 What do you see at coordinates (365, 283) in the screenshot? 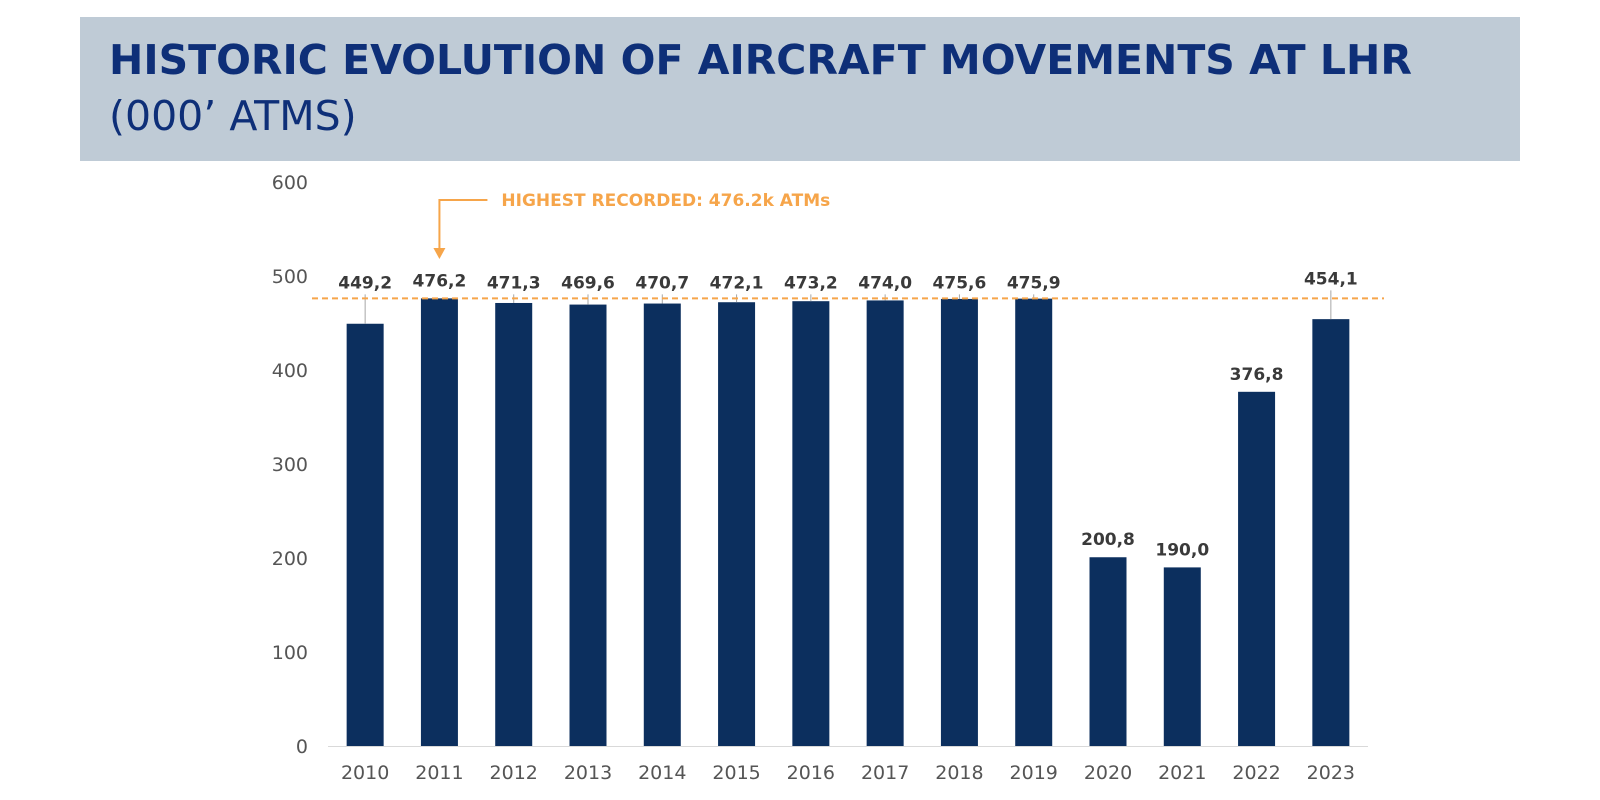
I see `data-label: 449,2` at bounding box center [365, 283].